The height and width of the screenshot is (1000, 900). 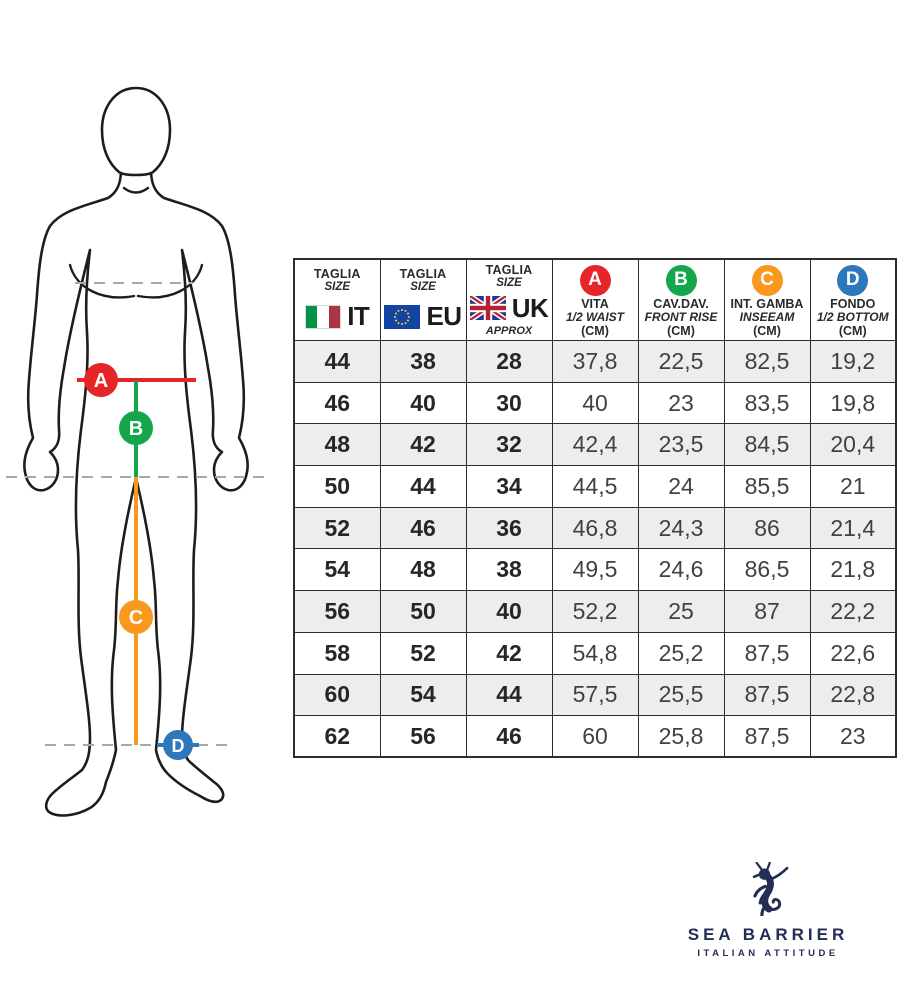 I want to click on cell-it: 46, so click(x=337, y=403).